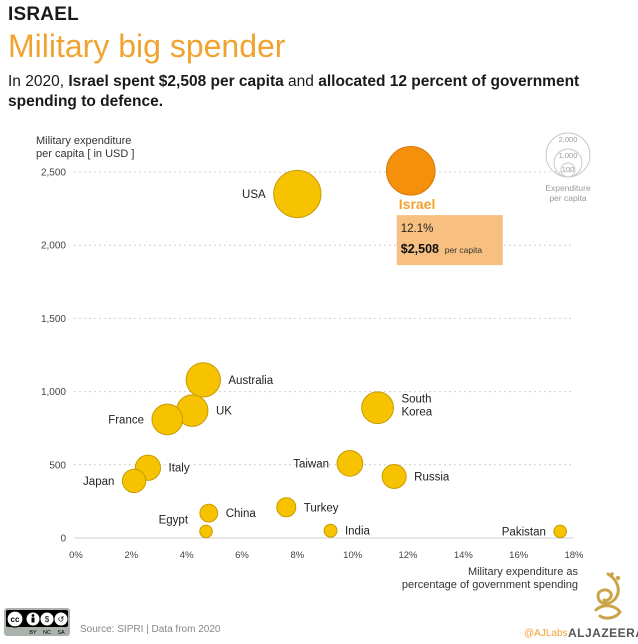 This screenshot has width=638, height=644. I want to click on label-australia: Australia, so click(250, 381).